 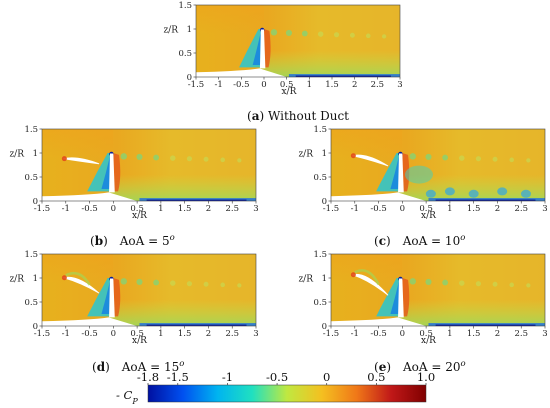 I want to click on caption-close: ), so click(x=261, y=116).